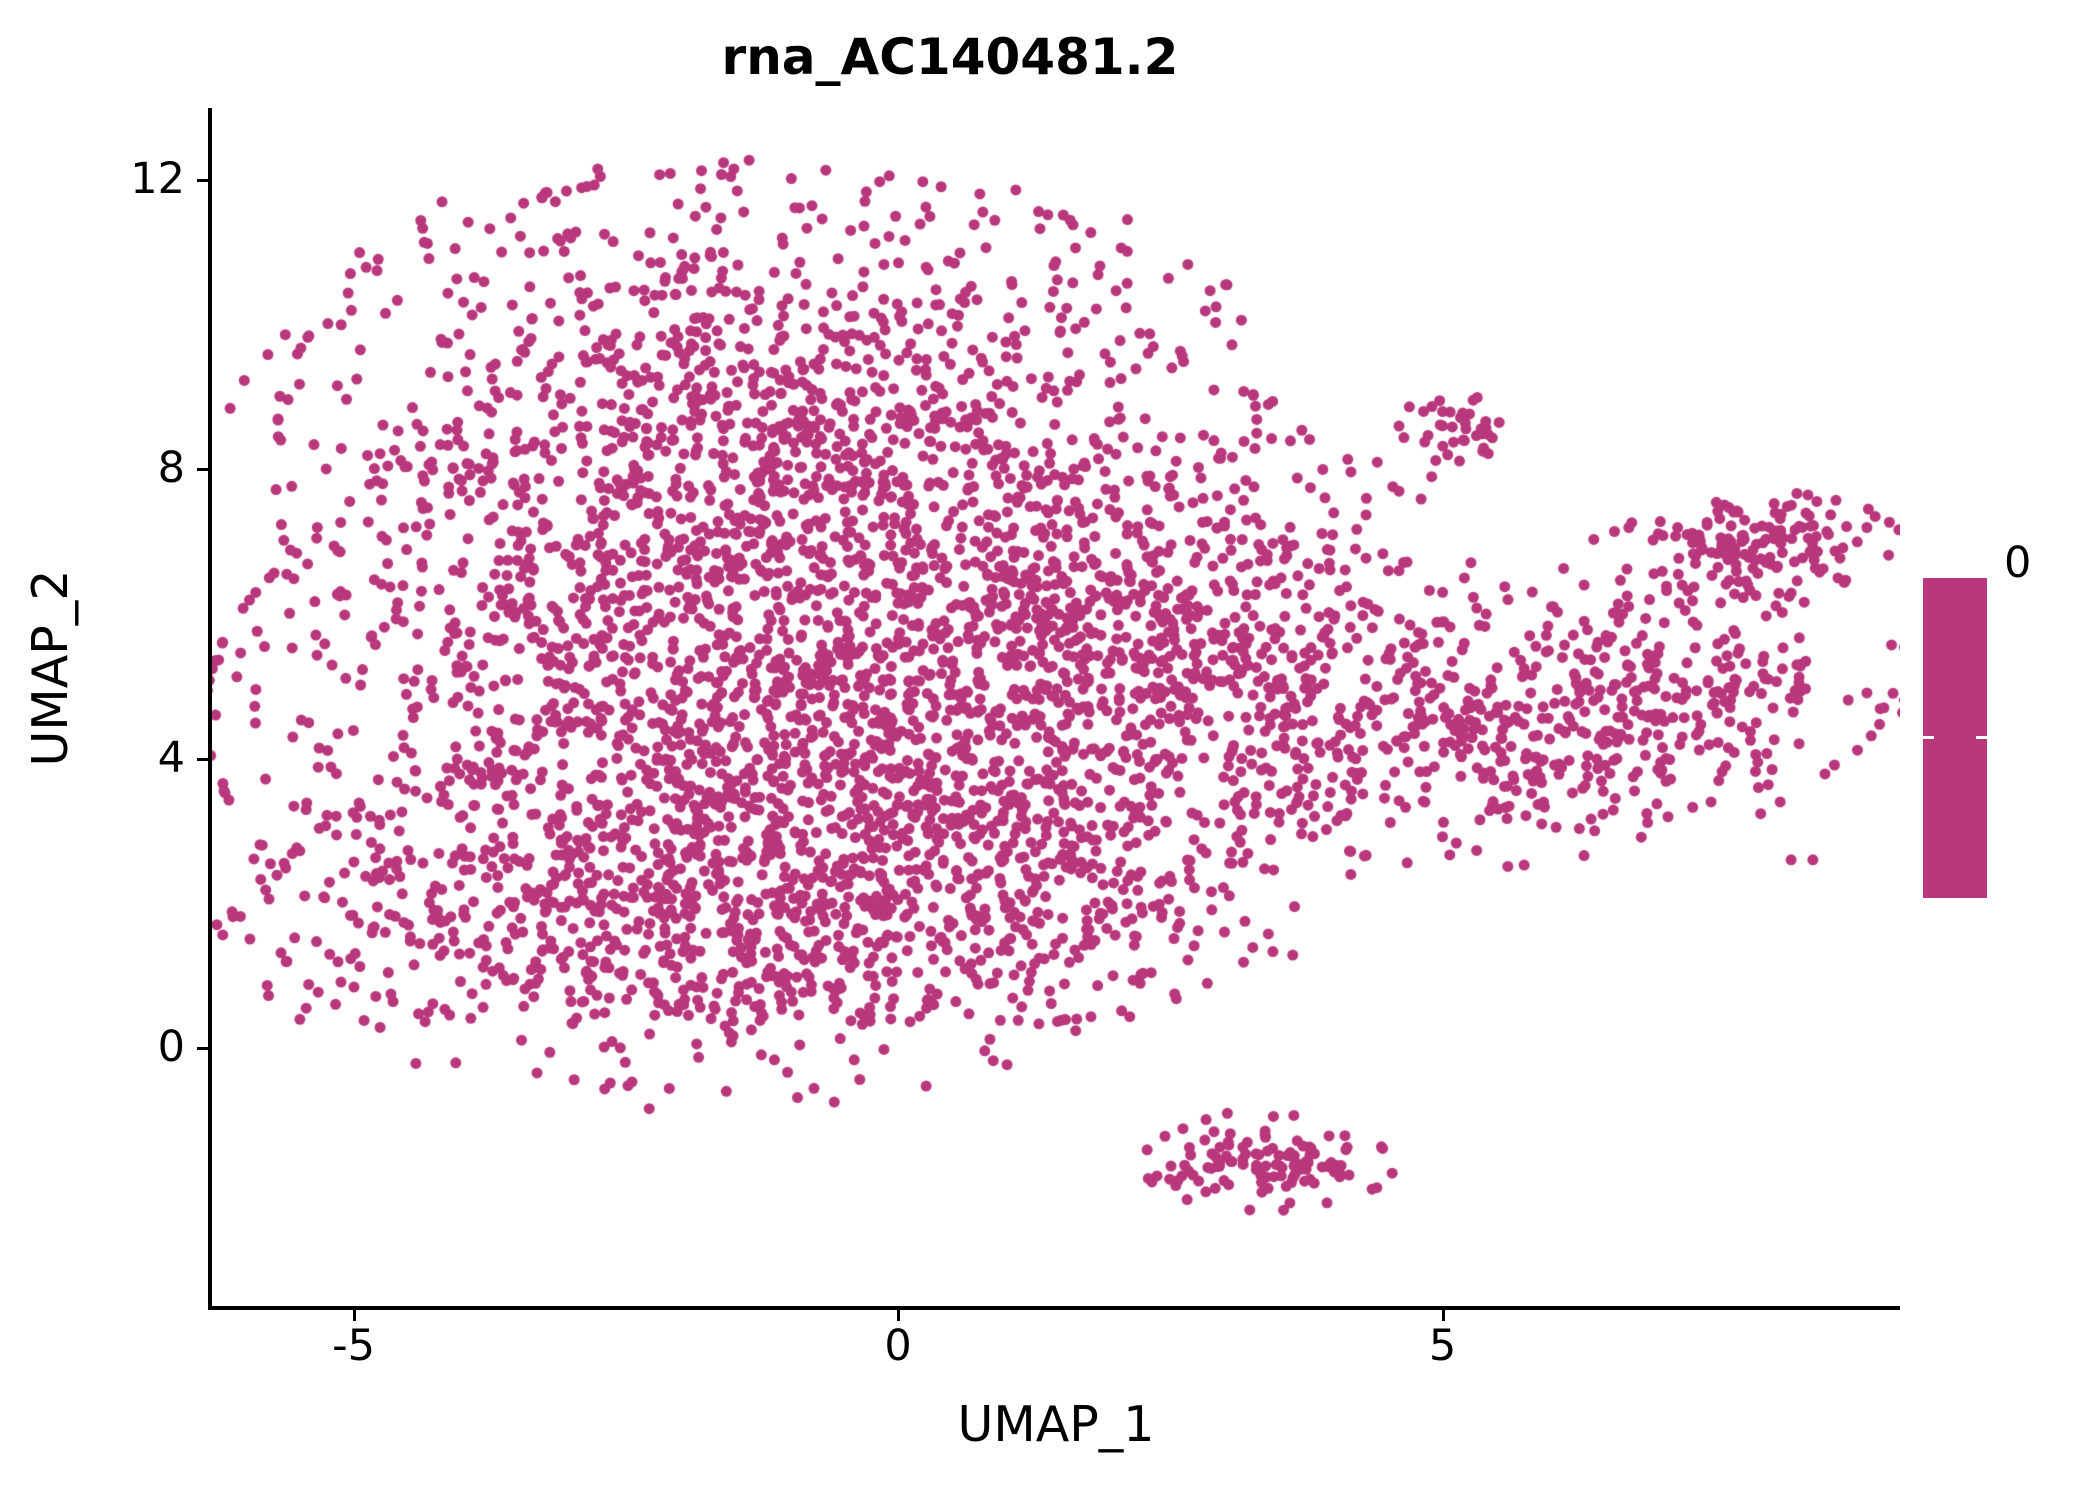 This screenshot has height=1500, width=2100. I want to click on x-axis-spine, so click(1054, 1308).